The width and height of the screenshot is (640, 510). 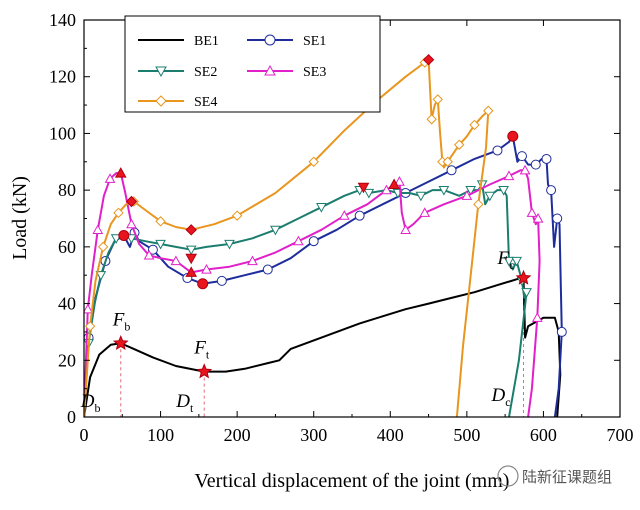 I want to click on y-tick-label: 120, so click(x=62, y=77).